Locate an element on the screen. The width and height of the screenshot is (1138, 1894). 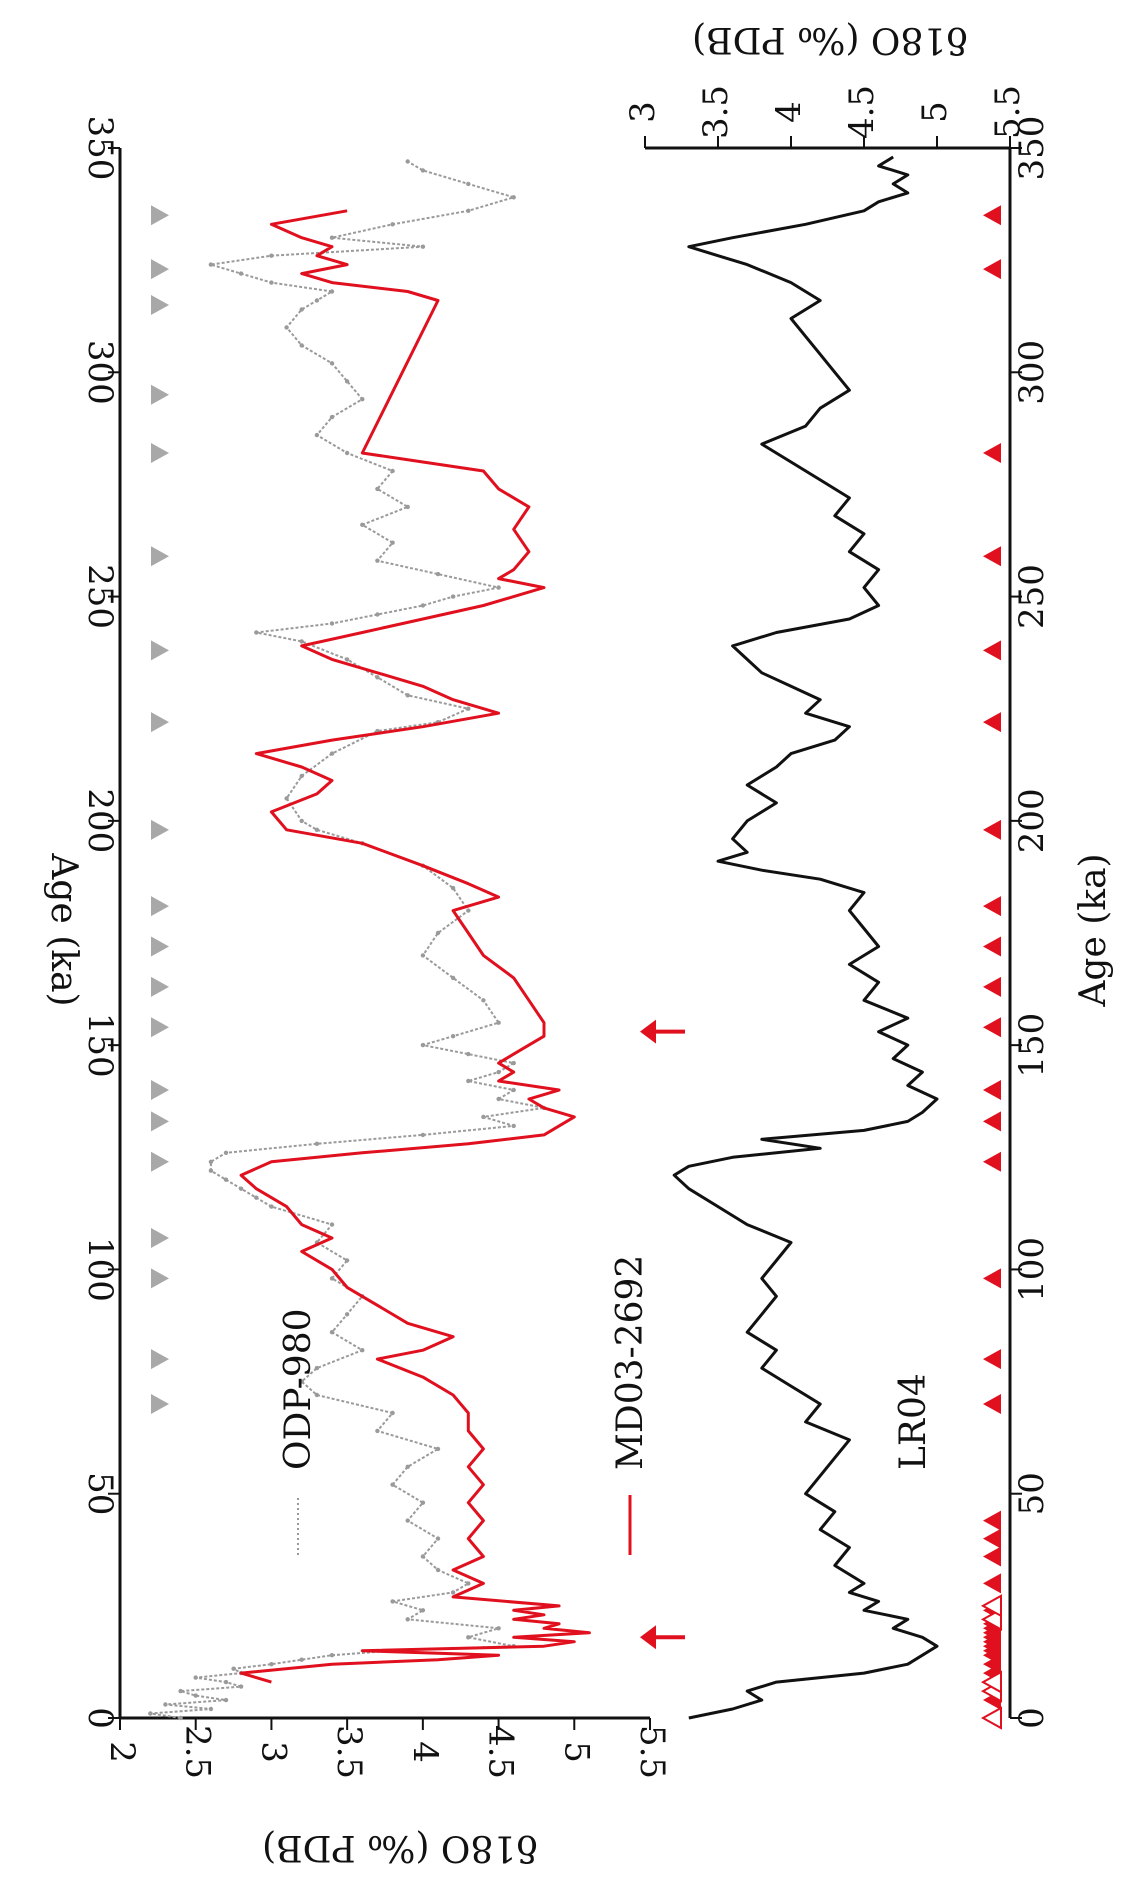
red-arrow-marker is located at coordinates (662, 1031).